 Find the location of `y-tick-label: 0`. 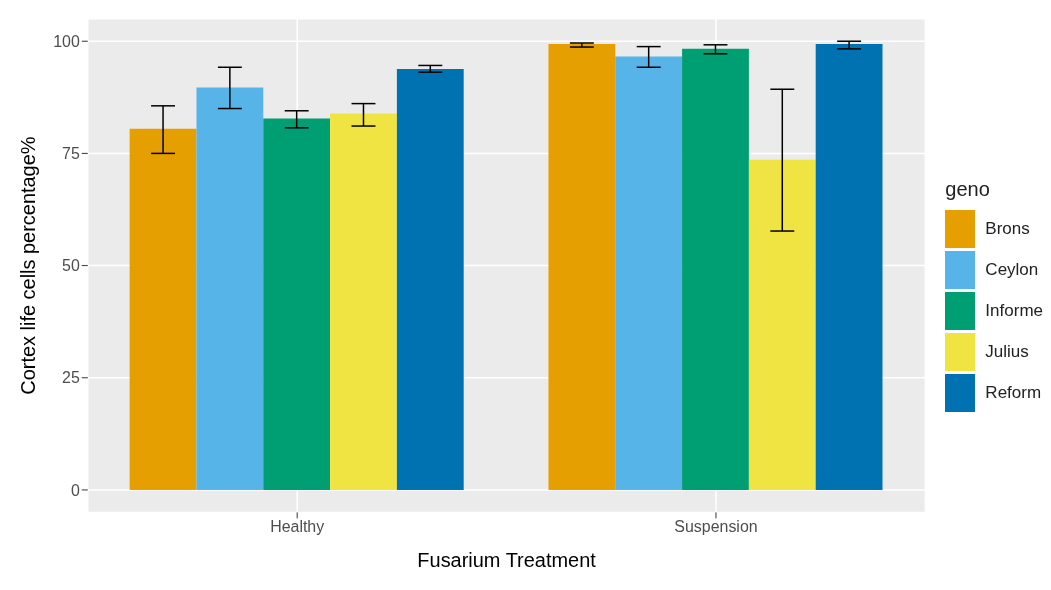

y-tick-label: 0 is located at coordinates (75, 490).